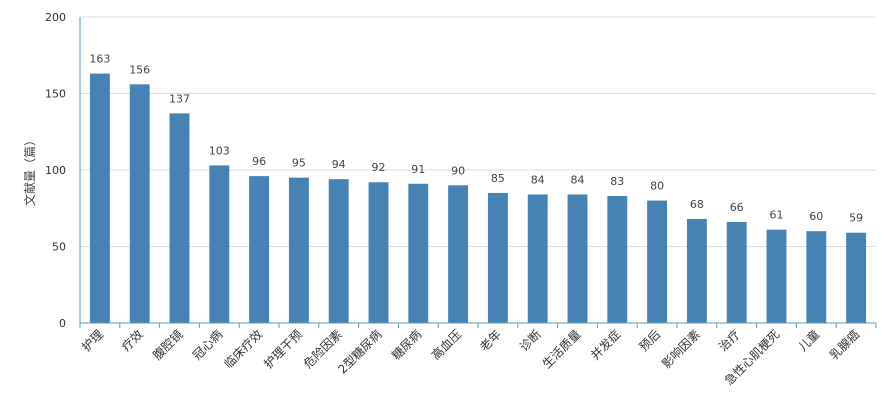  Describe the element at coordinates (446, 345) in the screenshot. I see `x-tick-label: 高血压` at that location.